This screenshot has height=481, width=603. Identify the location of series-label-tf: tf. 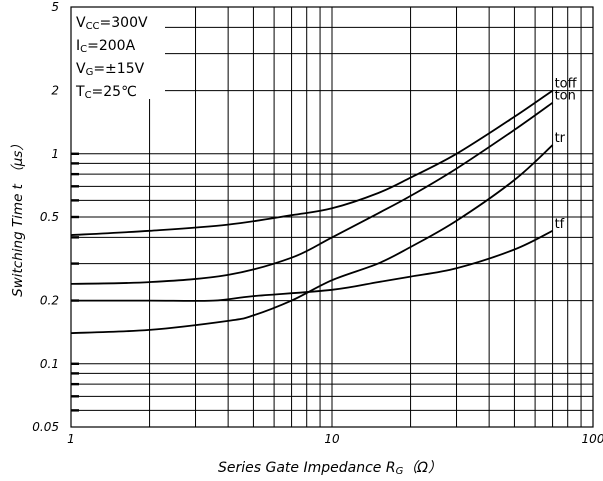
(560, 224).